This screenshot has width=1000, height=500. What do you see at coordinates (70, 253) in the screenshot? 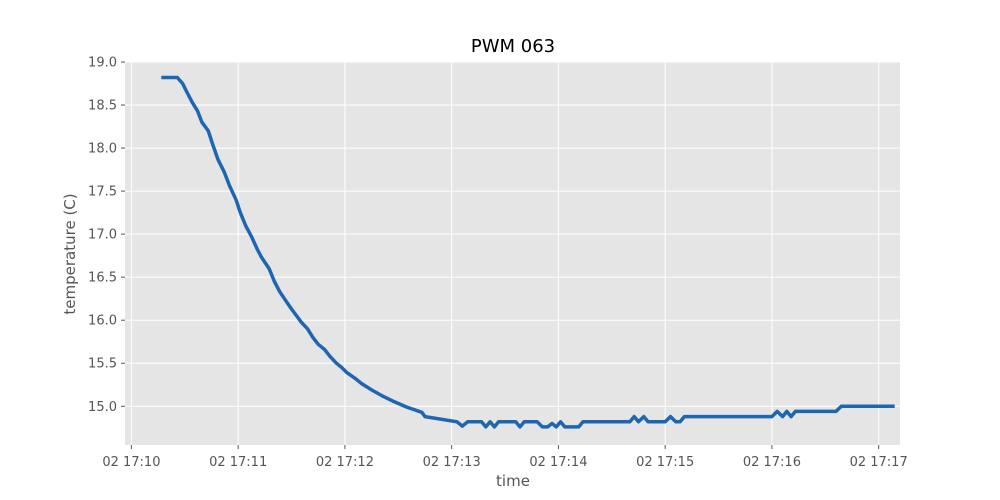
I see `y-axis-label: temperature (C)` at bounding box center [70, 253].